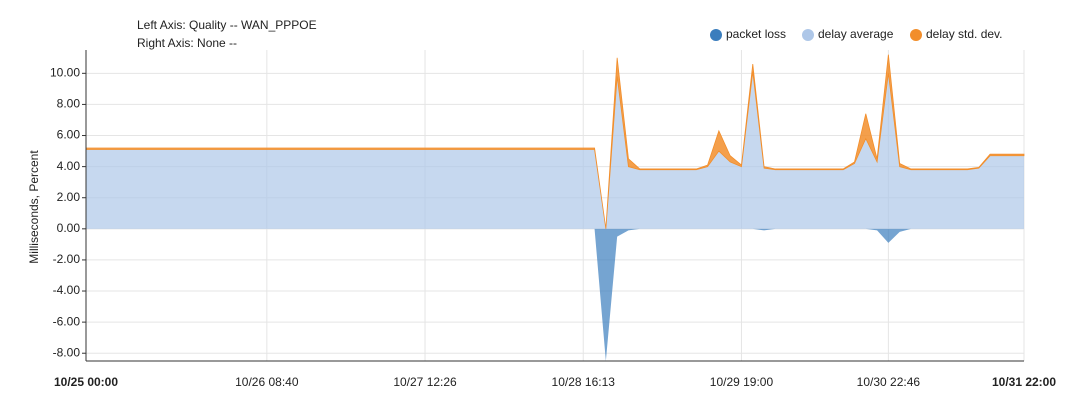  Describe the element at coordinates (69, 104) in the screenshot. I see `y-tick-label: 8.00` at that location.